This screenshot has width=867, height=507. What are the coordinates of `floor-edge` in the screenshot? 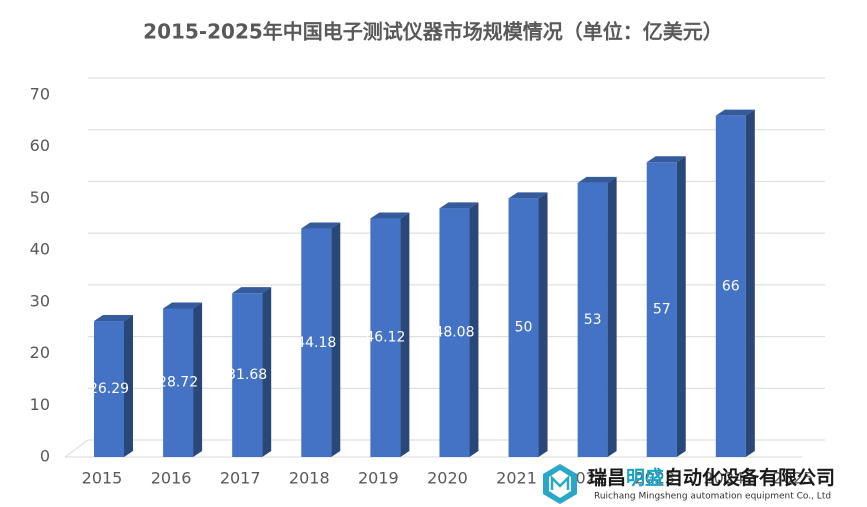 It's located at (76, 448).